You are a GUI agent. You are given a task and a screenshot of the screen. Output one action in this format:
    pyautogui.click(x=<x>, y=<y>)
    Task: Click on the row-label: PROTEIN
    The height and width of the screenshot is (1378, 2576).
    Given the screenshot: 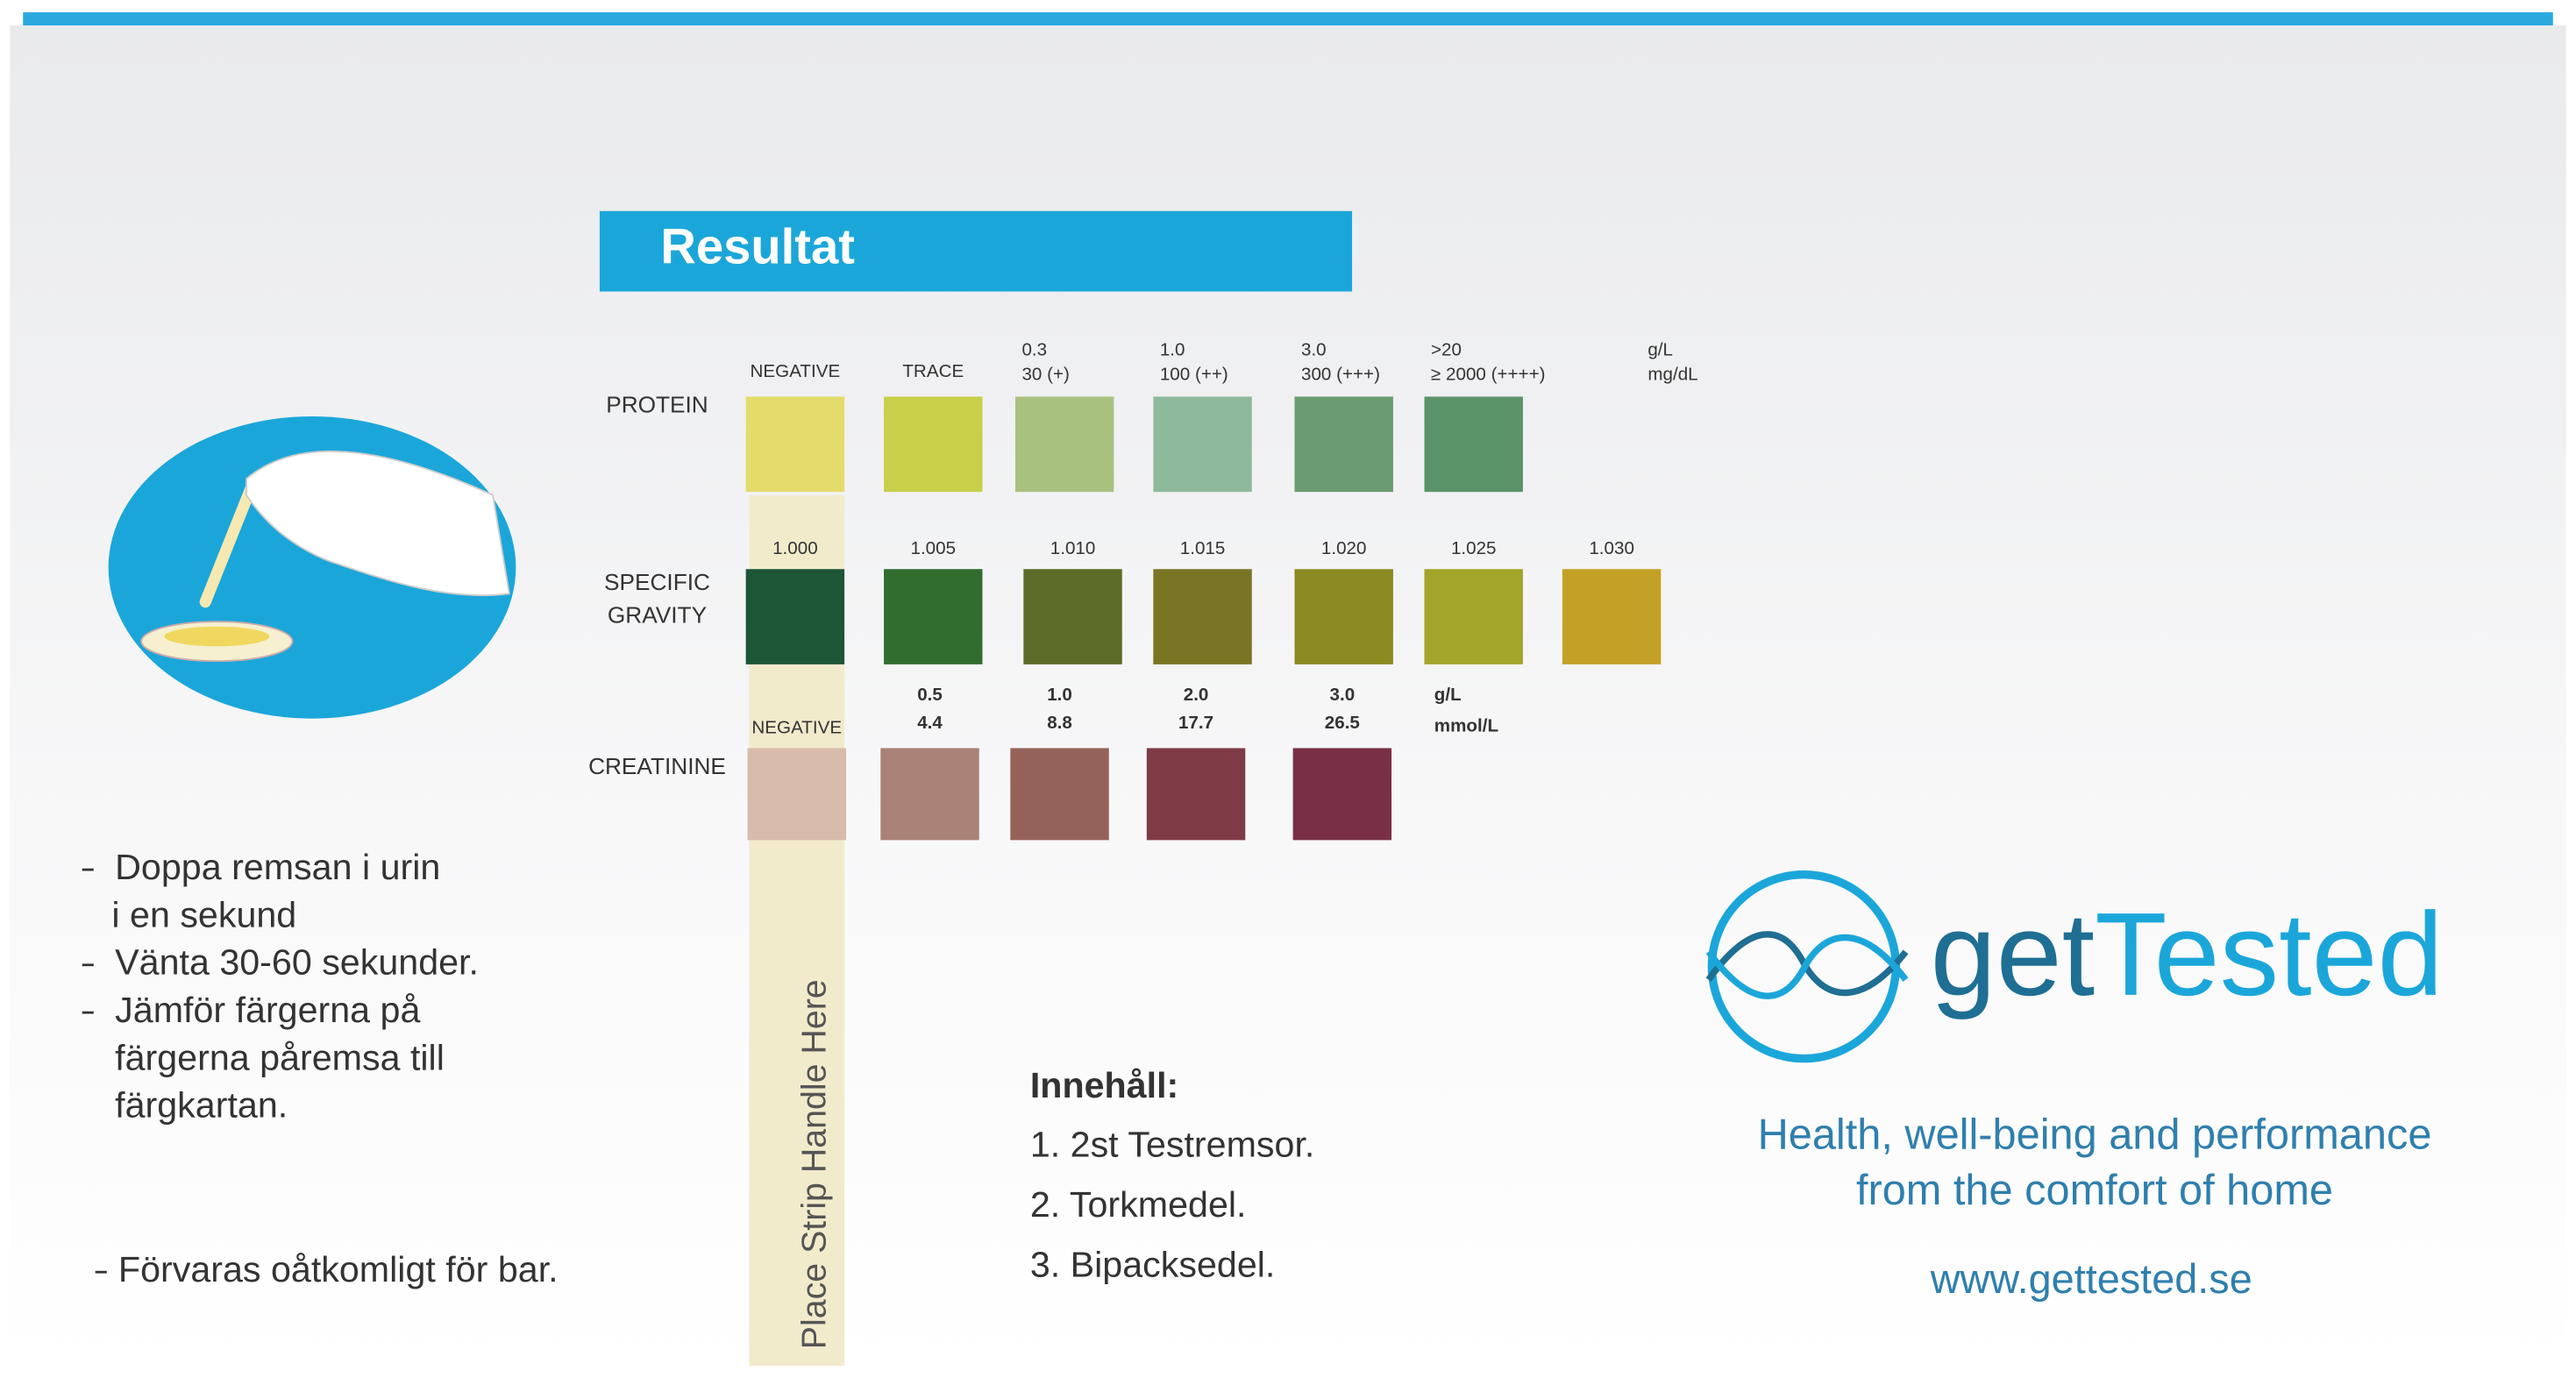 What is the action you would take?
    pyautogui.click(x=657, y=405)
    